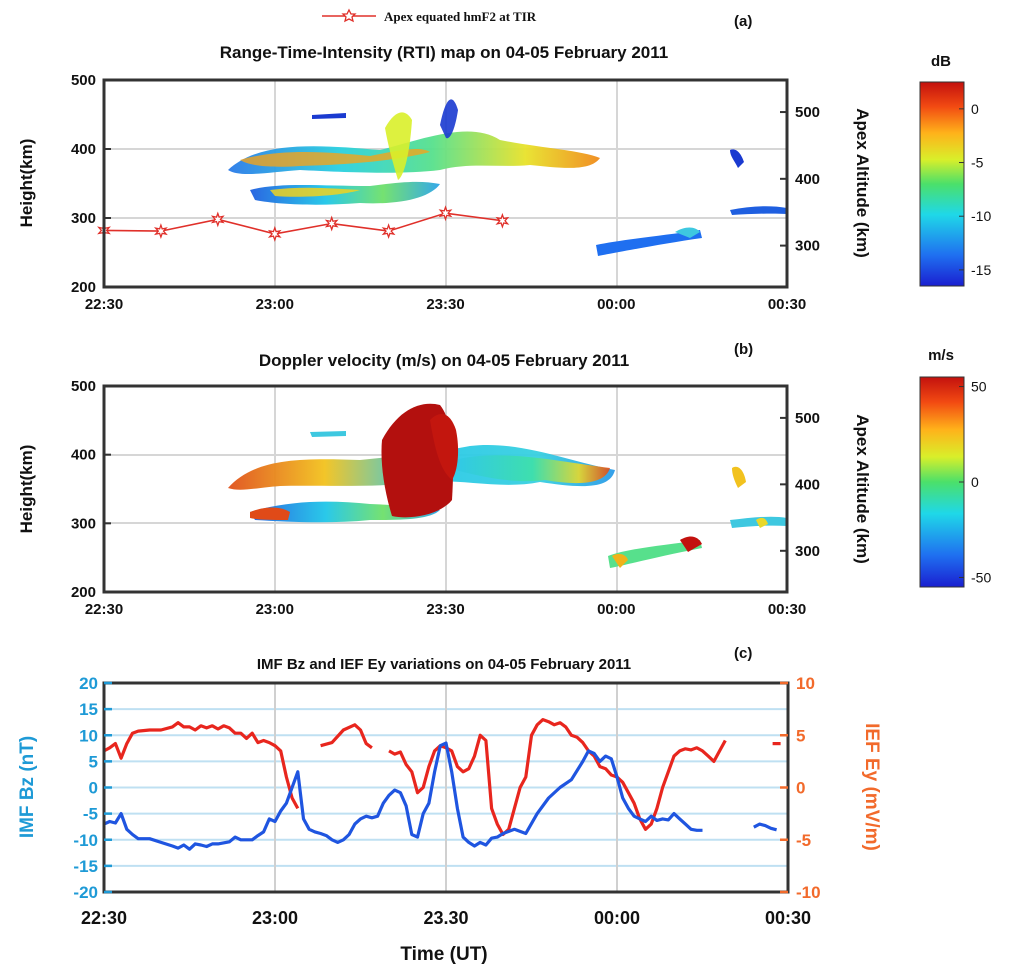  What do you see at coordinates (975, 189) in the screenshot?
I see `panel-a-colorbar-ticks: 0 -5 -10 -15` at bounding box center [975, 189].